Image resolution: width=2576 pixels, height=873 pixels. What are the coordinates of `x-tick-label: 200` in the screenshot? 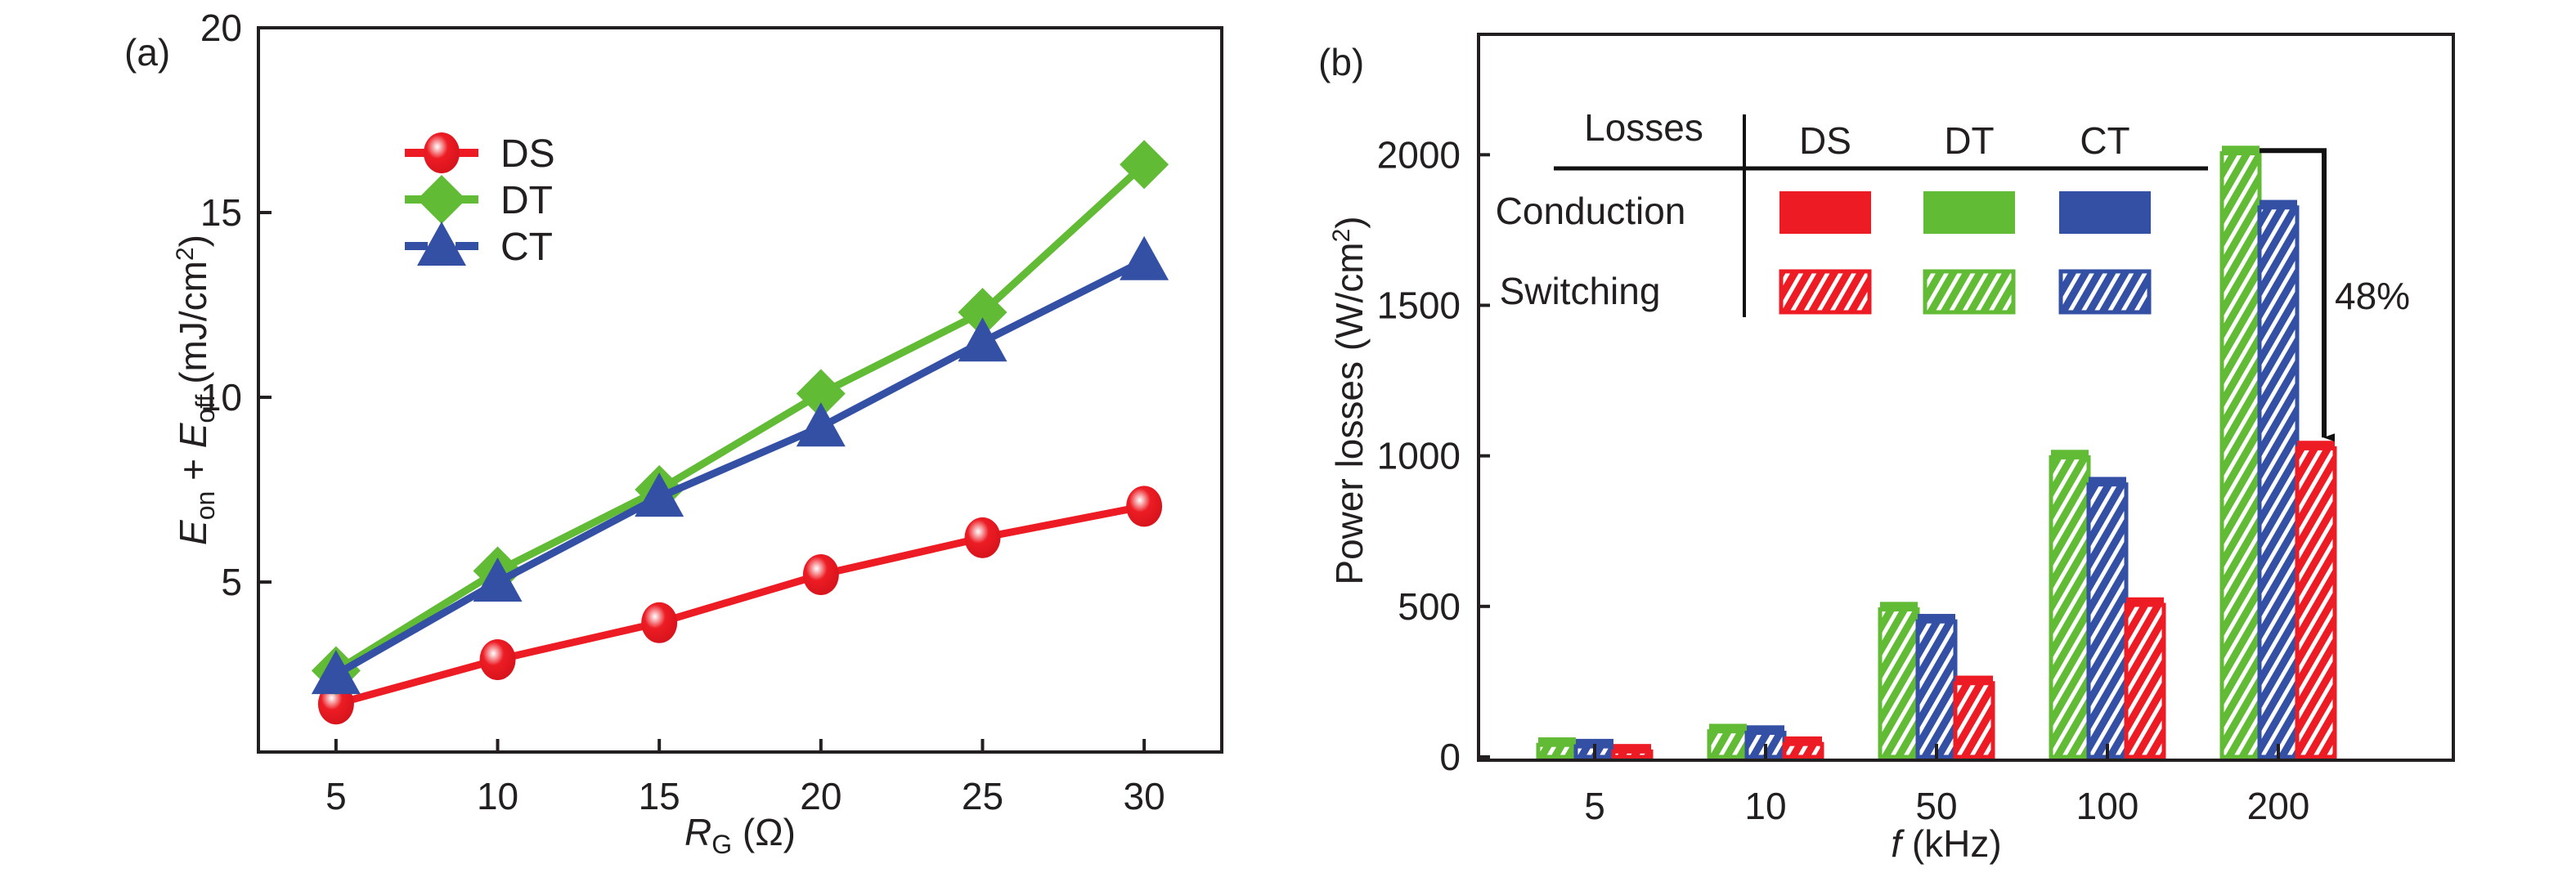 It's located at (2279, 806).